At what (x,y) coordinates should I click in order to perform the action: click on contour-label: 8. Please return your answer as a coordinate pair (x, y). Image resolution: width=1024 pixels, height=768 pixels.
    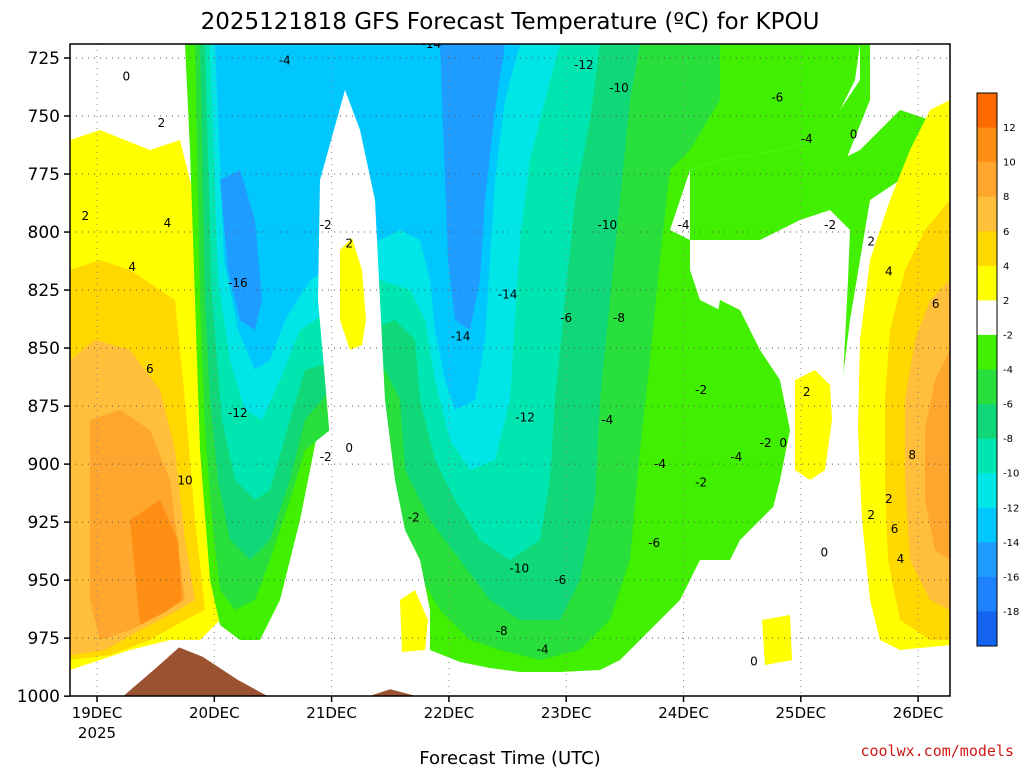
    Looking at the image, I should click on (912, 455).